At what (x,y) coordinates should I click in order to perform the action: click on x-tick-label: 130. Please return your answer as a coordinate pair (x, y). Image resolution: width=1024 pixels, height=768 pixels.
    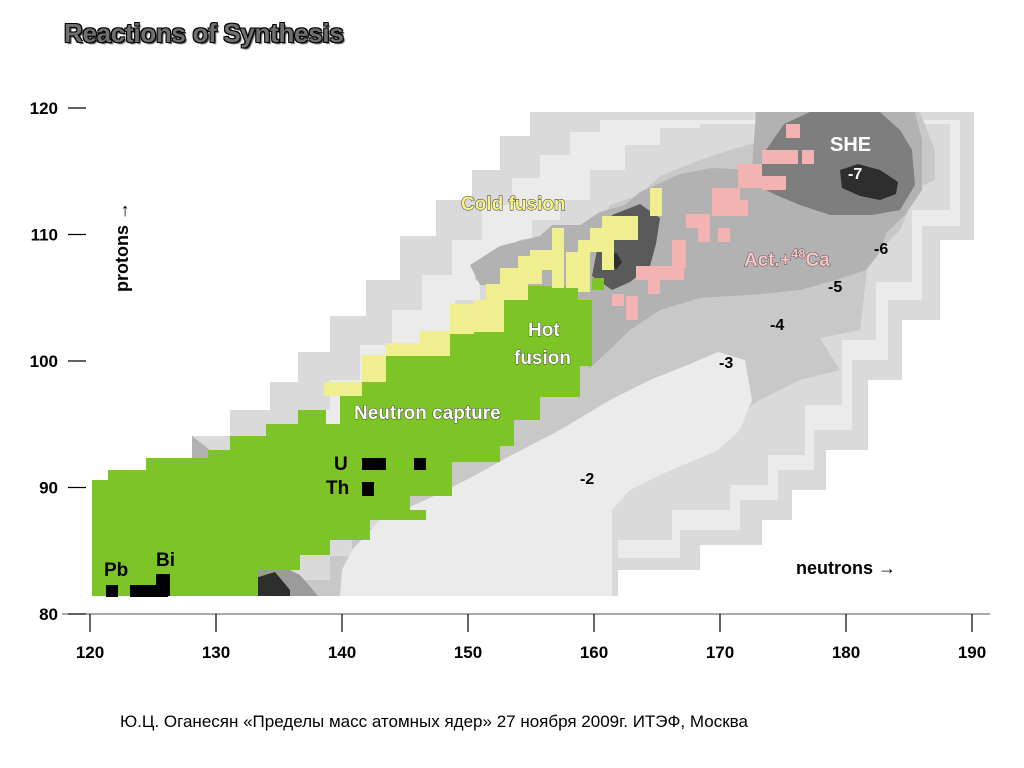
    Looking at the image, I should click on (216, 652).